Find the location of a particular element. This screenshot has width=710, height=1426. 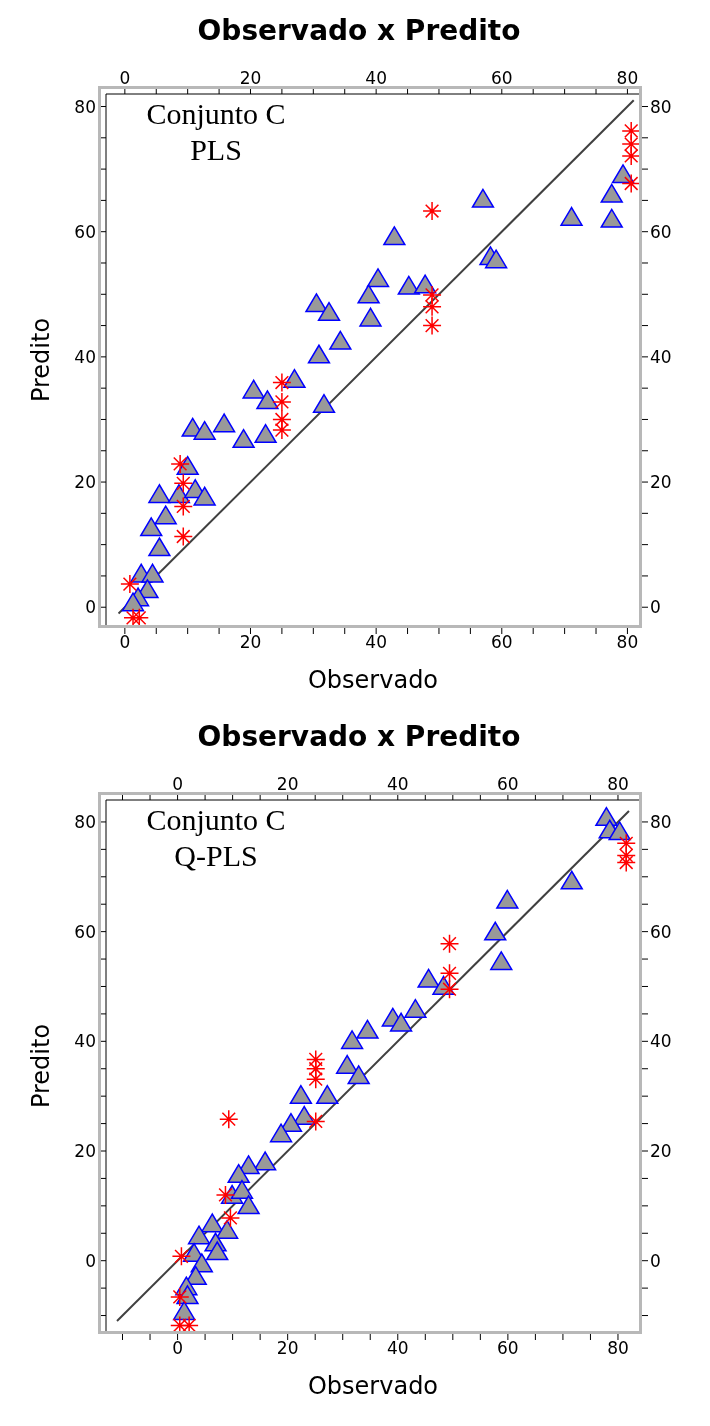

annotation: PLS is located at coordinates (216, 150).